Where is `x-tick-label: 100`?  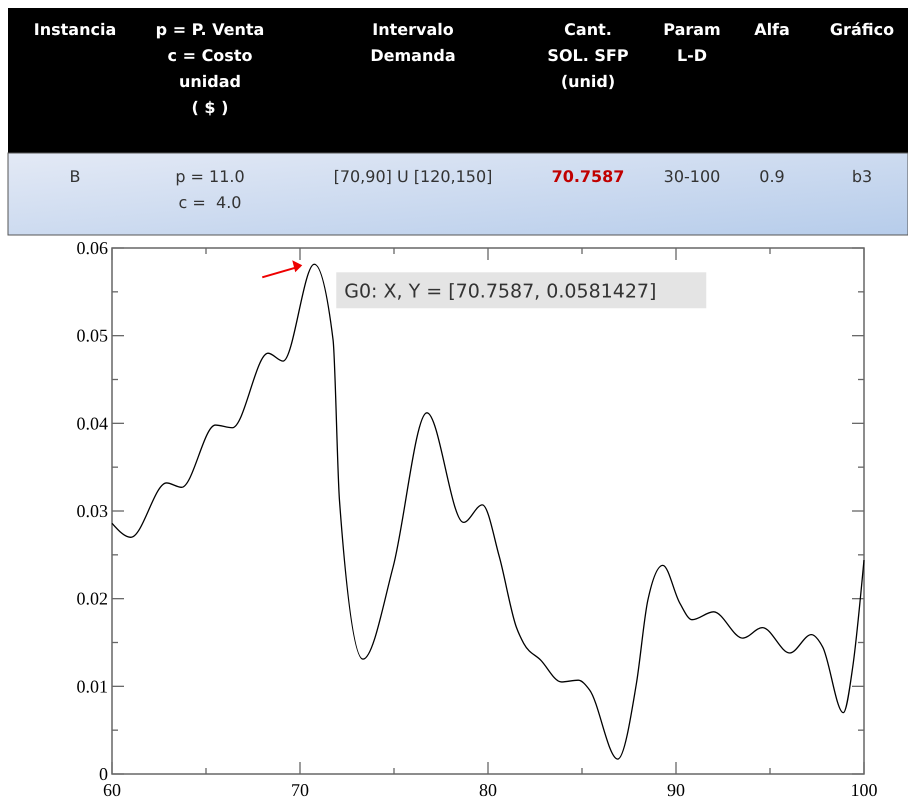 x-tick-label: 100 is located at coordinates (864, 789).